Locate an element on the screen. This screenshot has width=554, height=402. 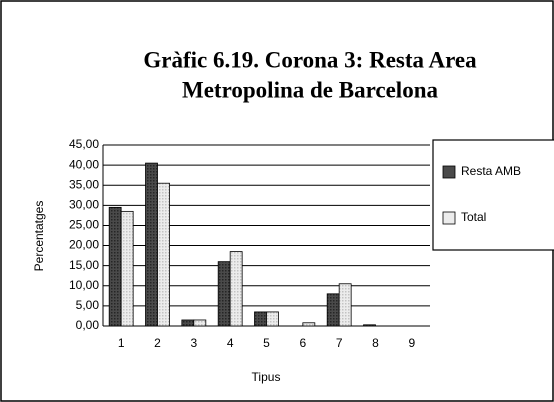
chart-title: Metropolina de Barcelona is located at coordinates (310, 89).